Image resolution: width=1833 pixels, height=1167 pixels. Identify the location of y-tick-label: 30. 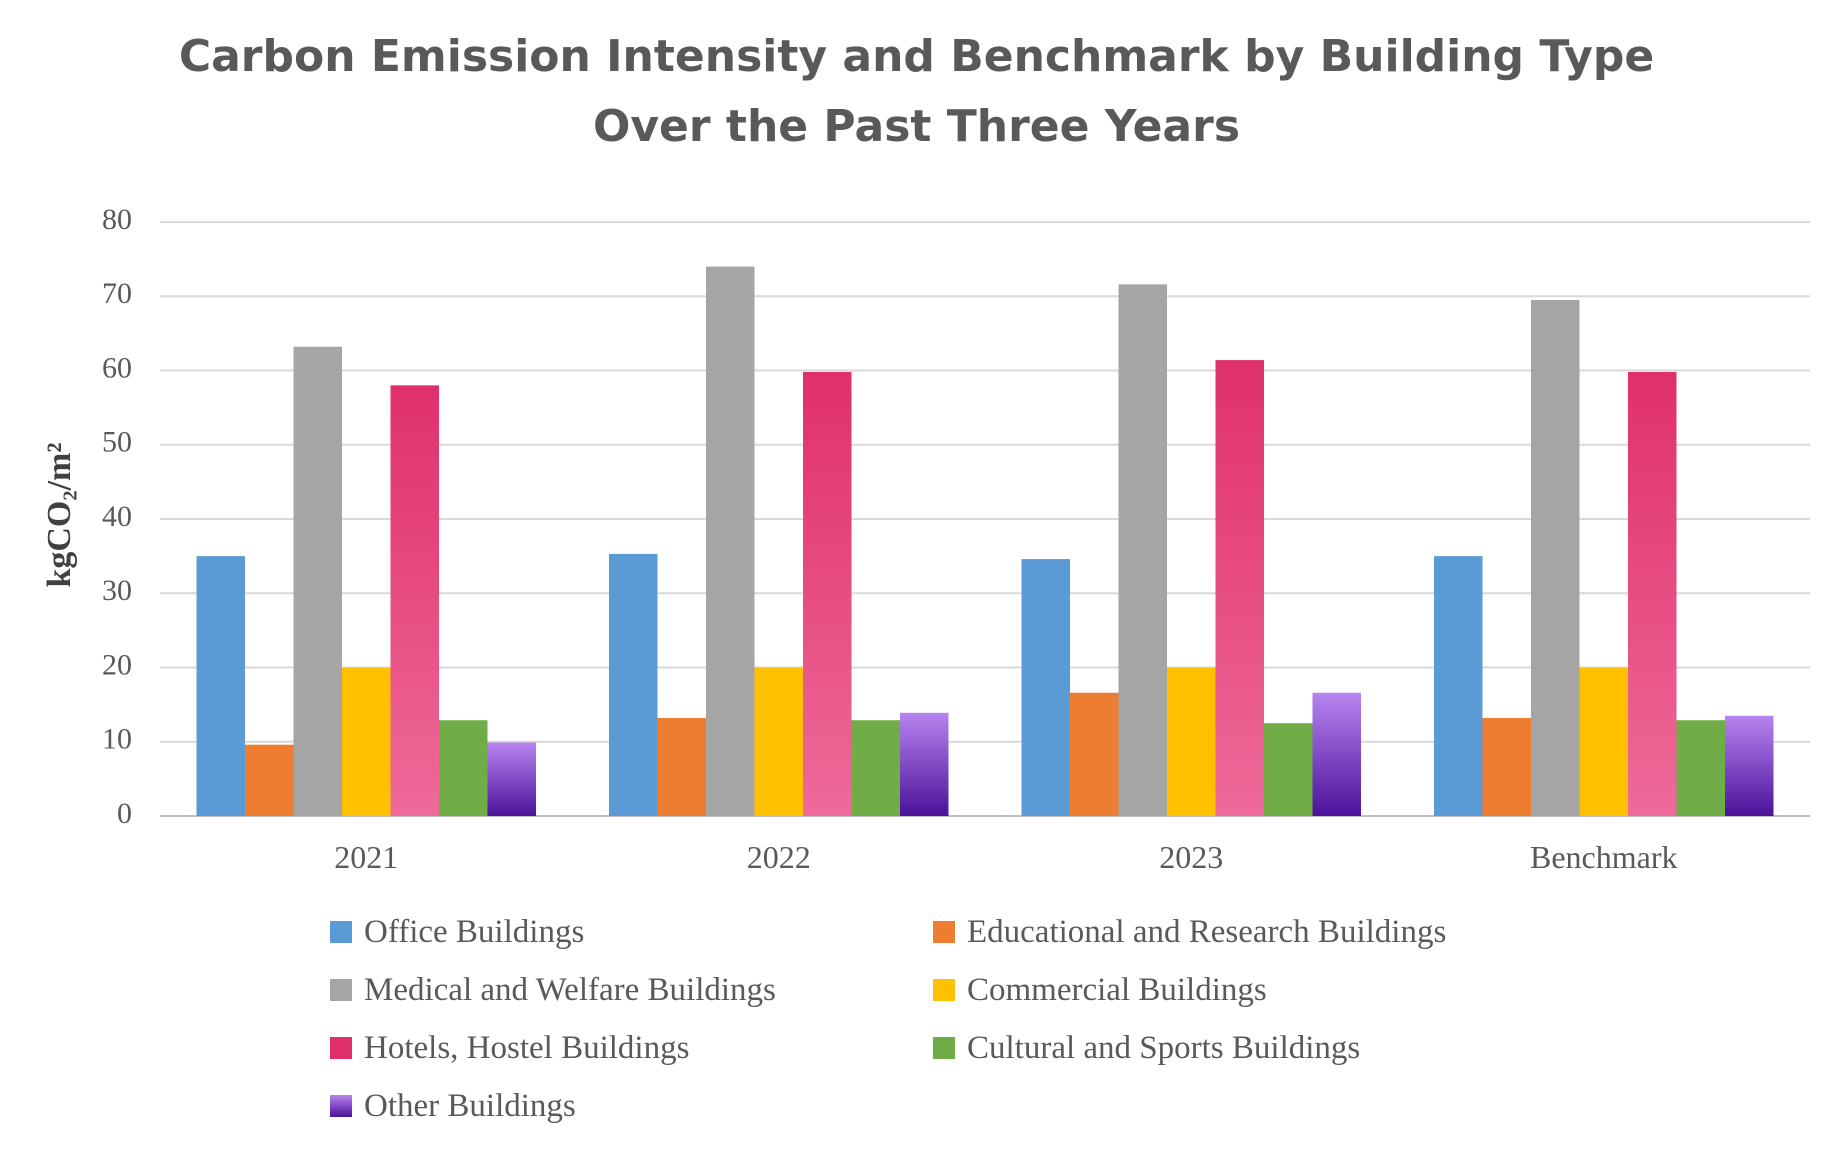
(117, 590).